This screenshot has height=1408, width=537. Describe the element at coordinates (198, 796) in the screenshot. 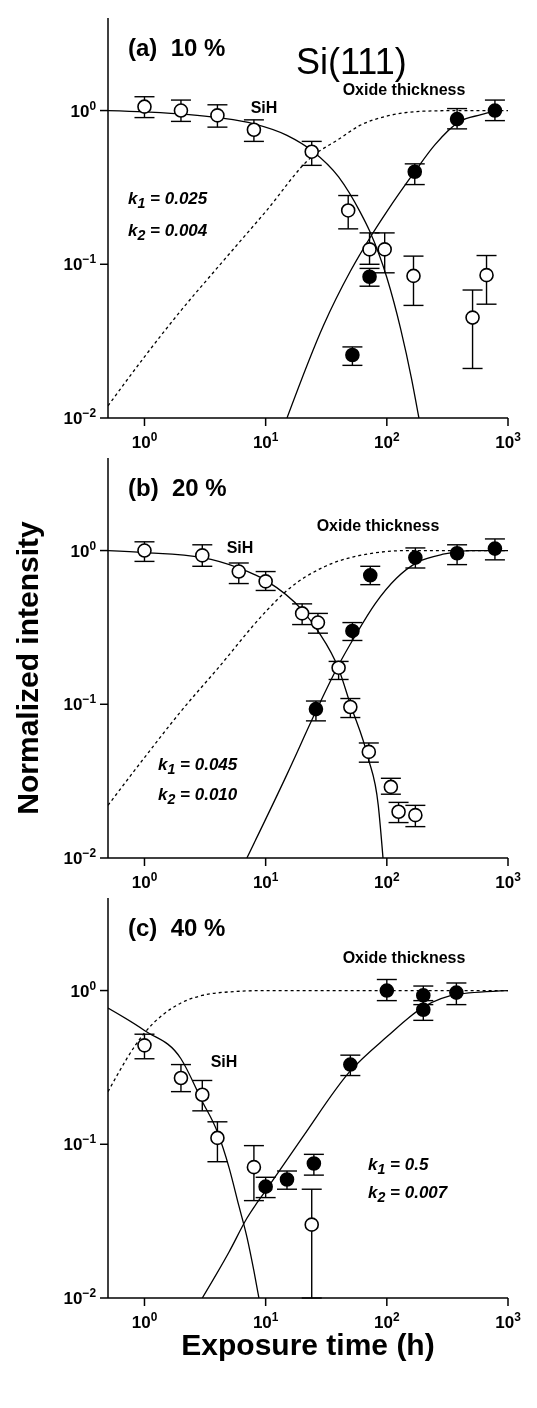

I see `annotation: k$_{2}$ = 0.010` at that location.